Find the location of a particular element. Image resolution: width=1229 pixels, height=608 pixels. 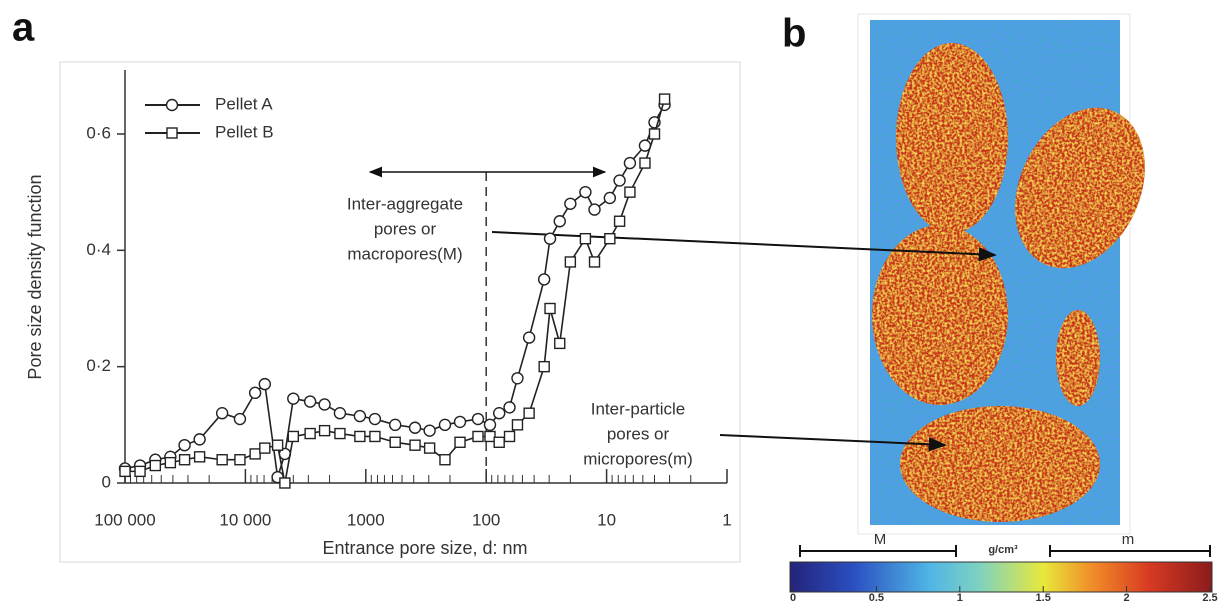

annotation: micropores(m) is located at coordinates (638, 458).